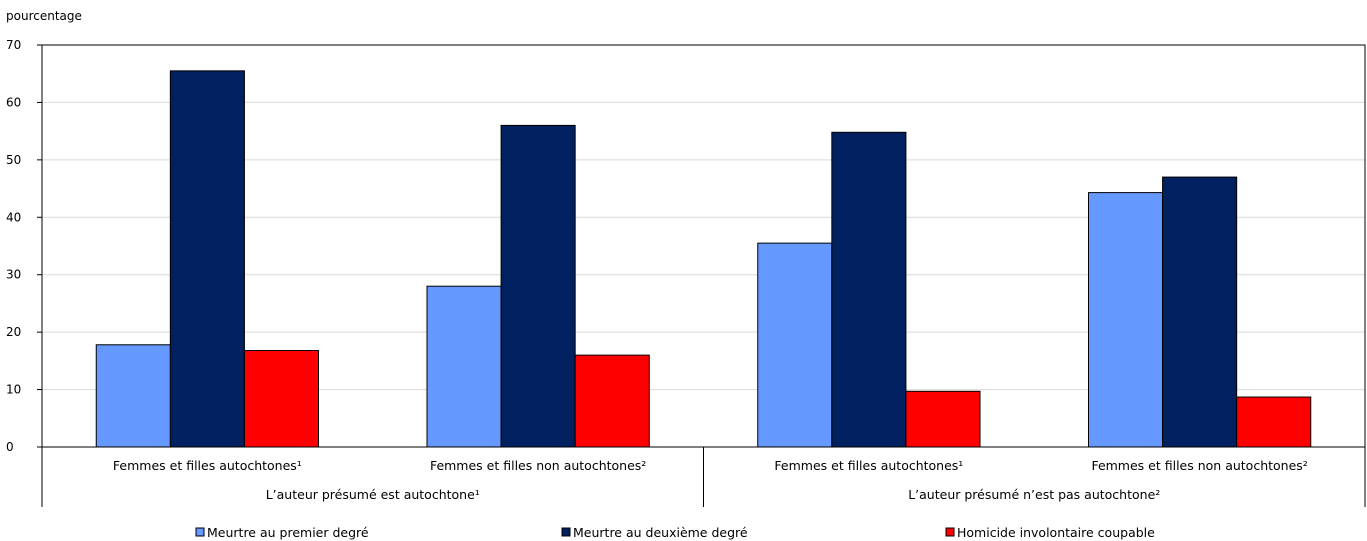 This screenshot has width=1367, height=541. What do you see at coordinates (44, 16) in the screenshot?
I see `y-axis-unit-label: pourcentage` at bounding box center [44, 16].